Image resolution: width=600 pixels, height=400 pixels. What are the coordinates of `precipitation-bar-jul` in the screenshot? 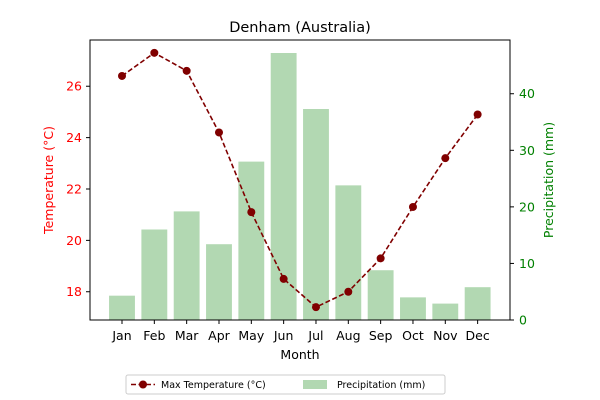 It's located at (316, 214).